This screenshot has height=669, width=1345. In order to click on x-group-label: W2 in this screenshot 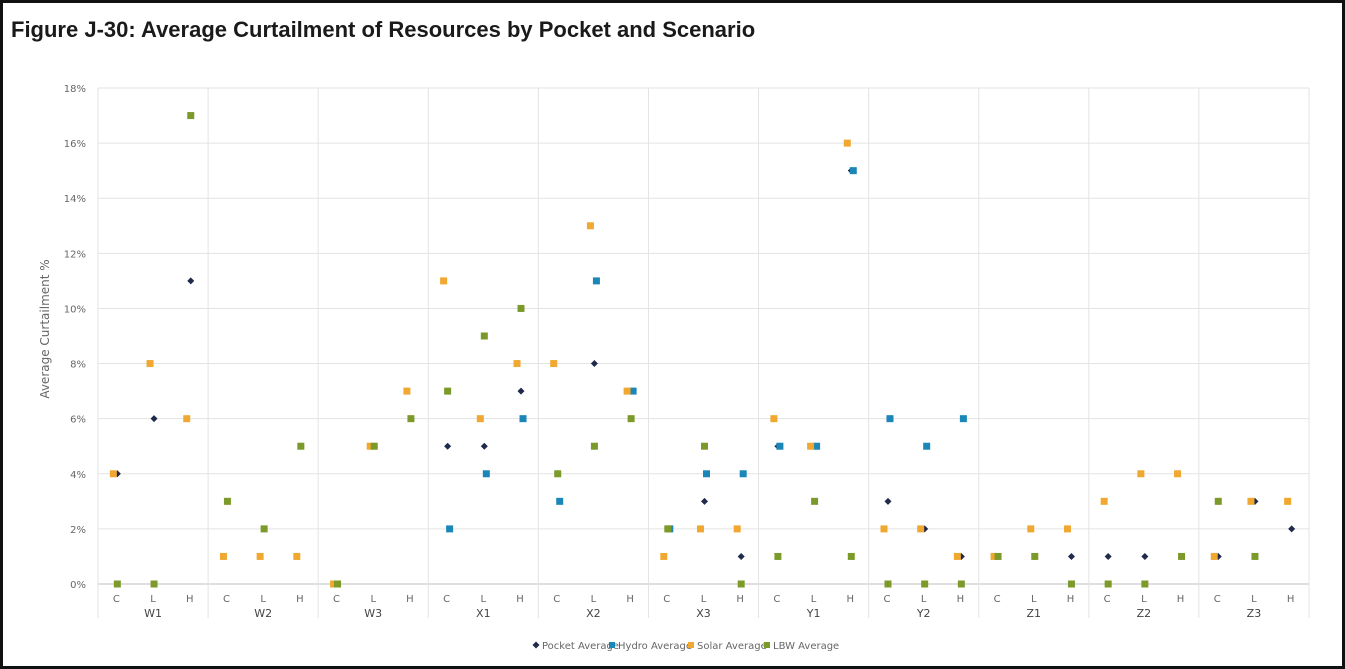, I will do `click(263, 613)`.